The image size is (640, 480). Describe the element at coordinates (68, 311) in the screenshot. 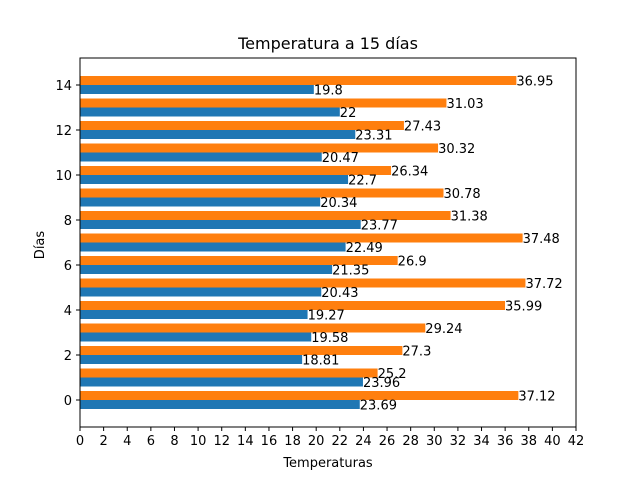

I see `y-tick-label: 4` at that location.